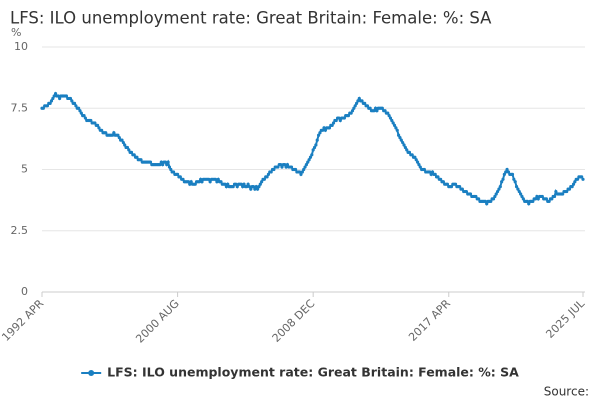 This screenshot has width=600, height=400. Describe the element at coordinates (157, 321) in the screenshot. I see `x-tick-label: 2000 AUG` at that location.